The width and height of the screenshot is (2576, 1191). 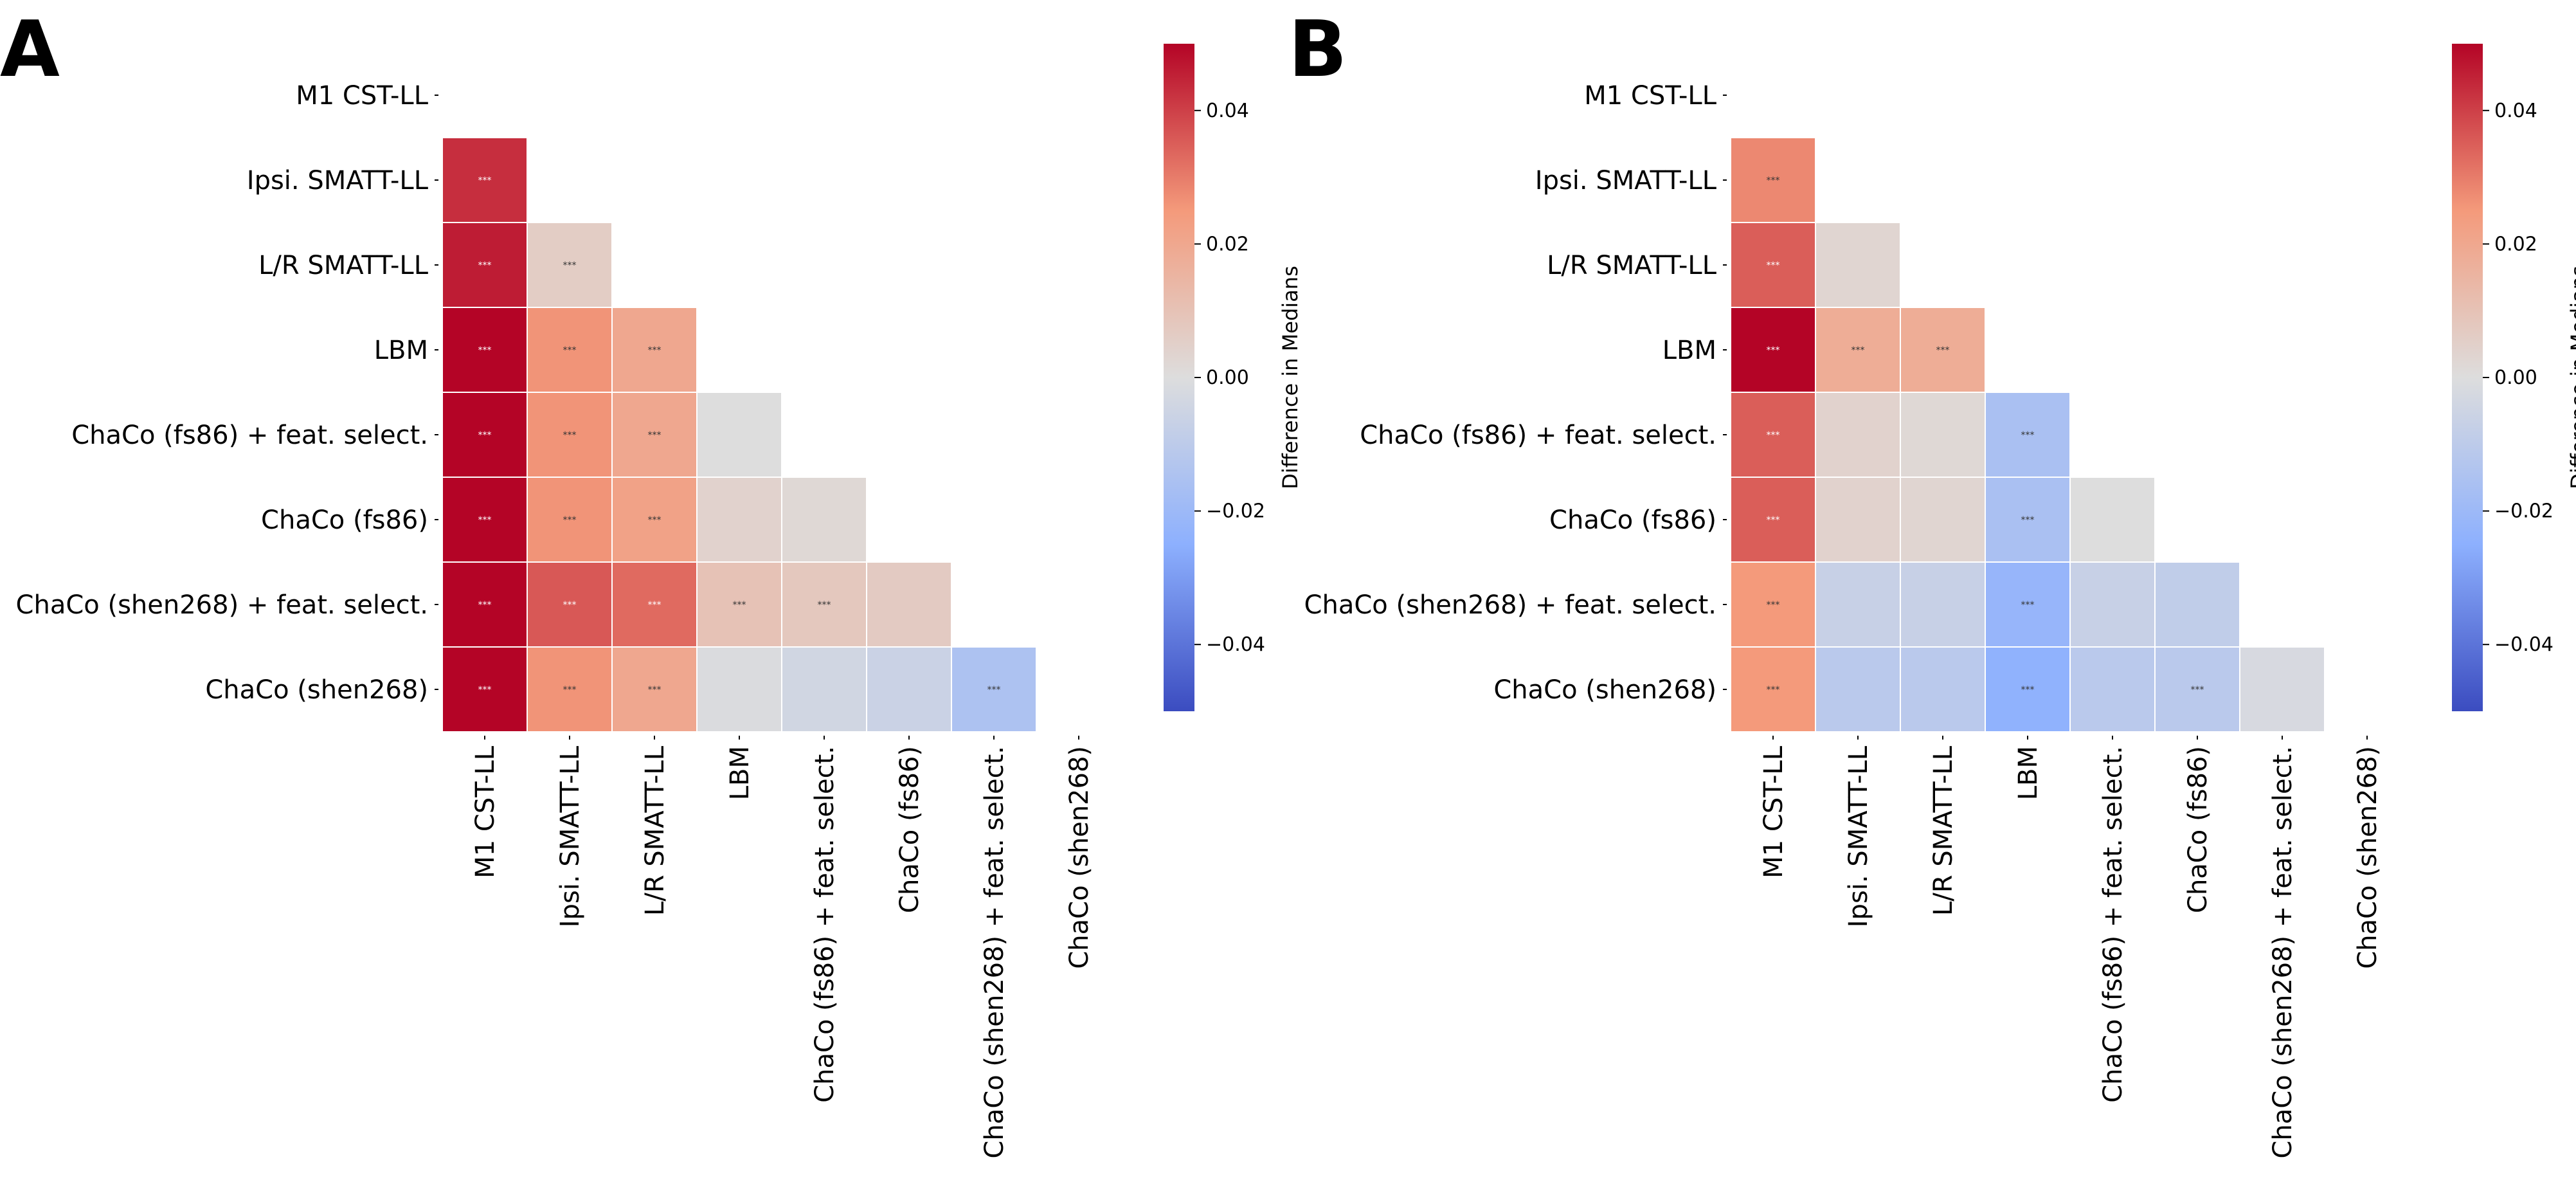 I want to click on panel-letter: A, so click(x=30, y=50).